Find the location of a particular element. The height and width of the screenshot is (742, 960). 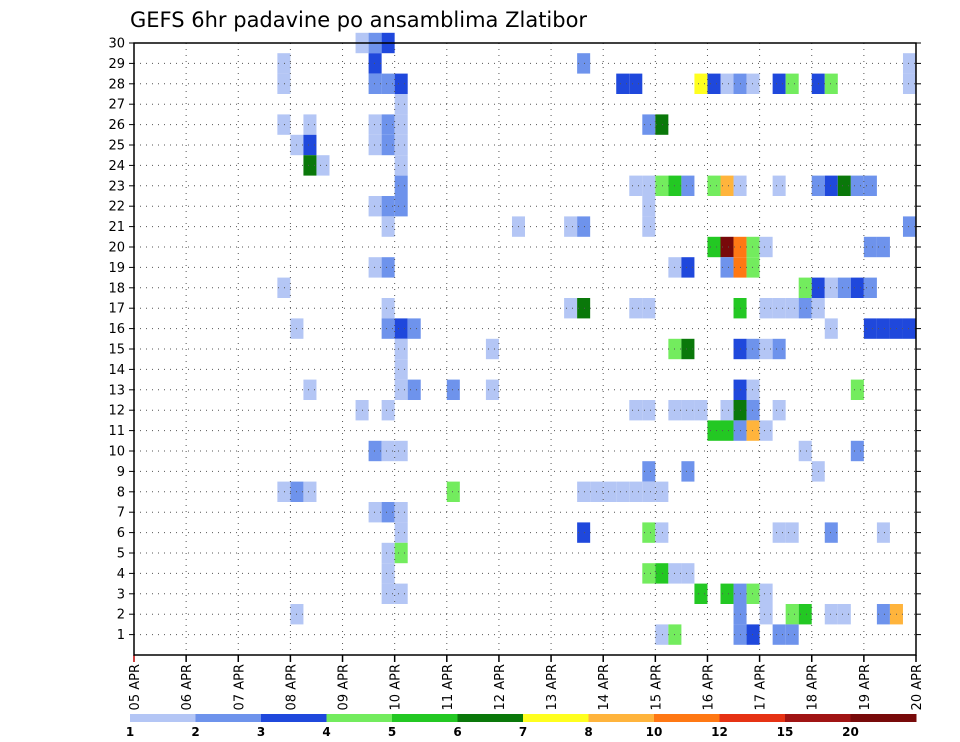

y-tick-label: 28 is located at coordinates (116, 84).